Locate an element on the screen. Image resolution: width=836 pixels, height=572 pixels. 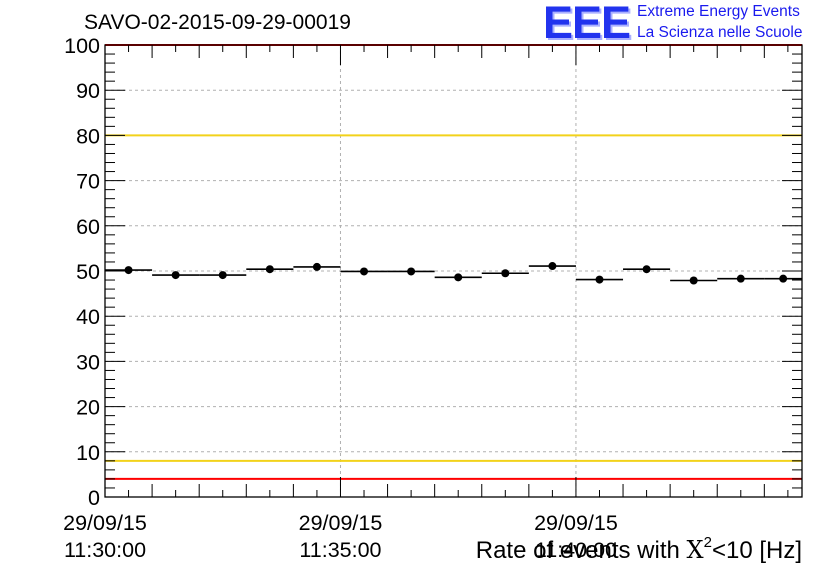
y-tick-label: 20 is located at coordinates (88, 408).